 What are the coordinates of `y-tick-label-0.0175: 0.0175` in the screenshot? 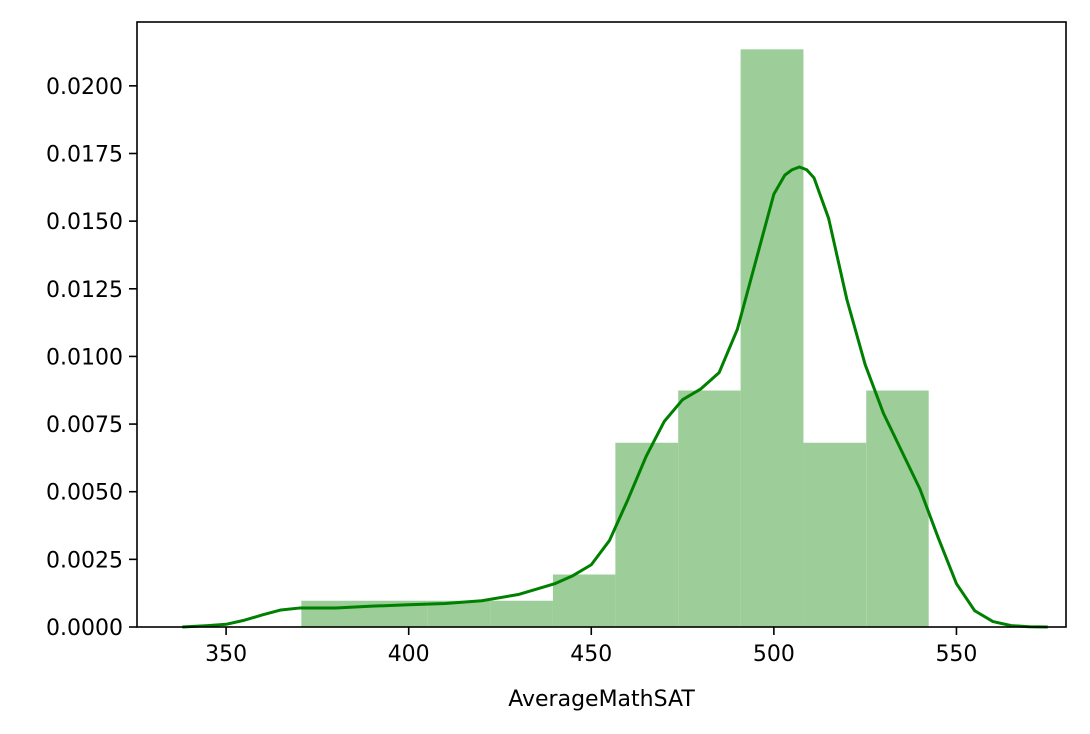 It's located at (84, 154).